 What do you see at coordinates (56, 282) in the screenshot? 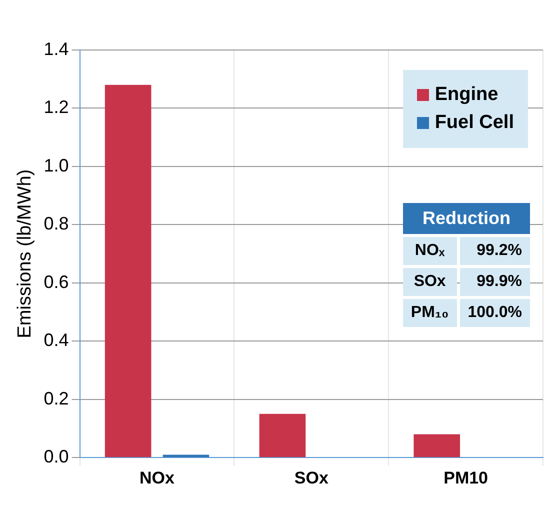
I see `y-tick-label: 0.6` at bounding box center [56, 282].